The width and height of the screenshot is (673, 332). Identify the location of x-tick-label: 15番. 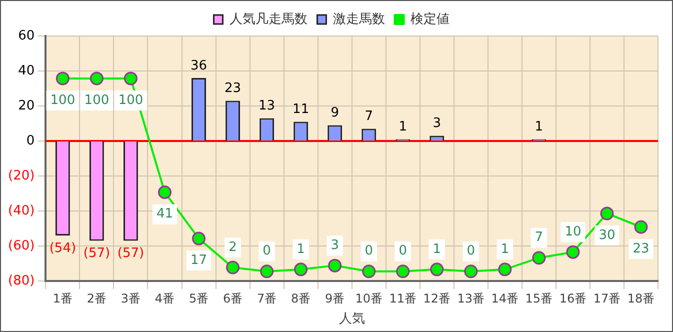
(539, 298).